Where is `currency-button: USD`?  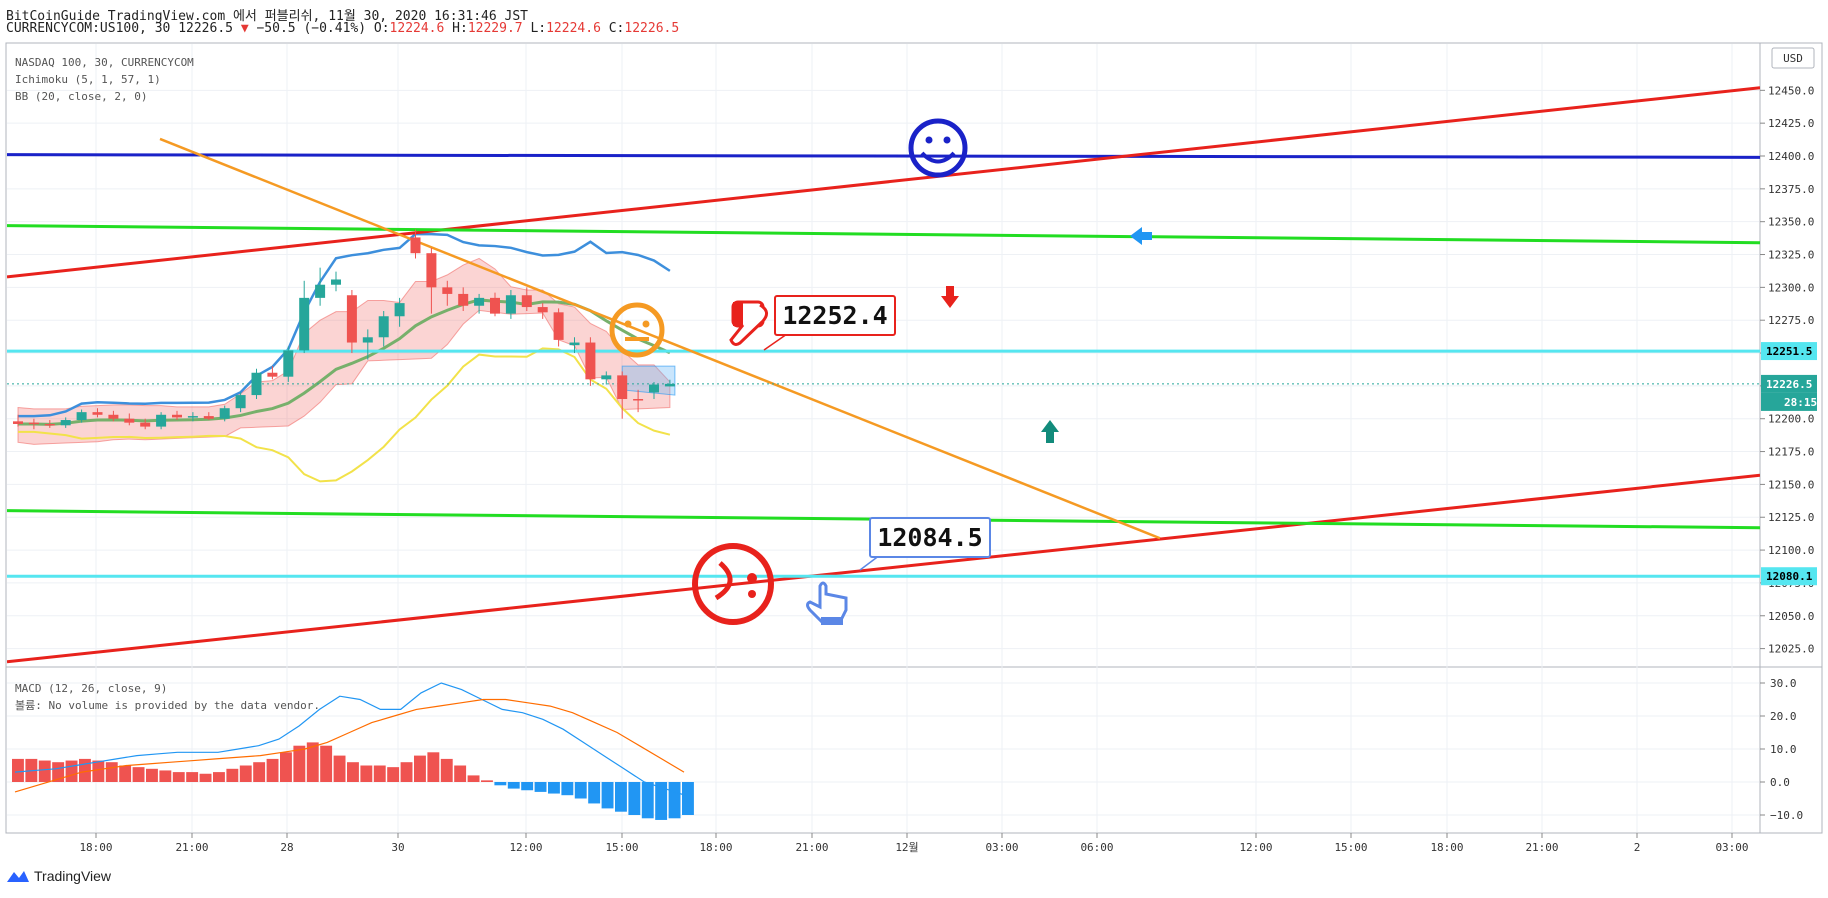
currency-button: USD is located at coordinates (1793, 58).